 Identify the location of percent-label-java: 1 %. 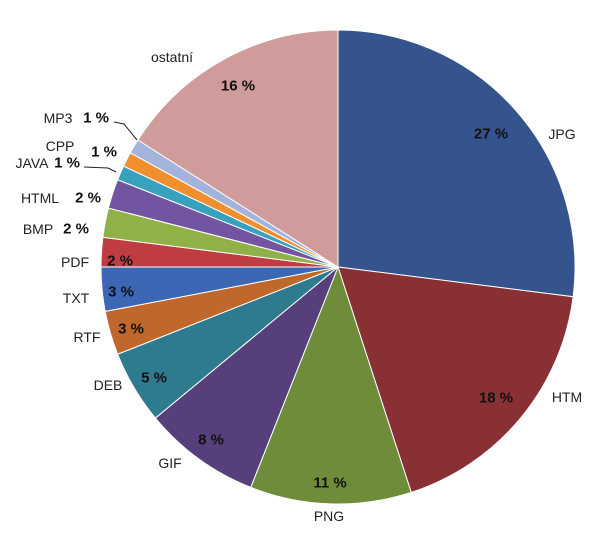
(67, 163).